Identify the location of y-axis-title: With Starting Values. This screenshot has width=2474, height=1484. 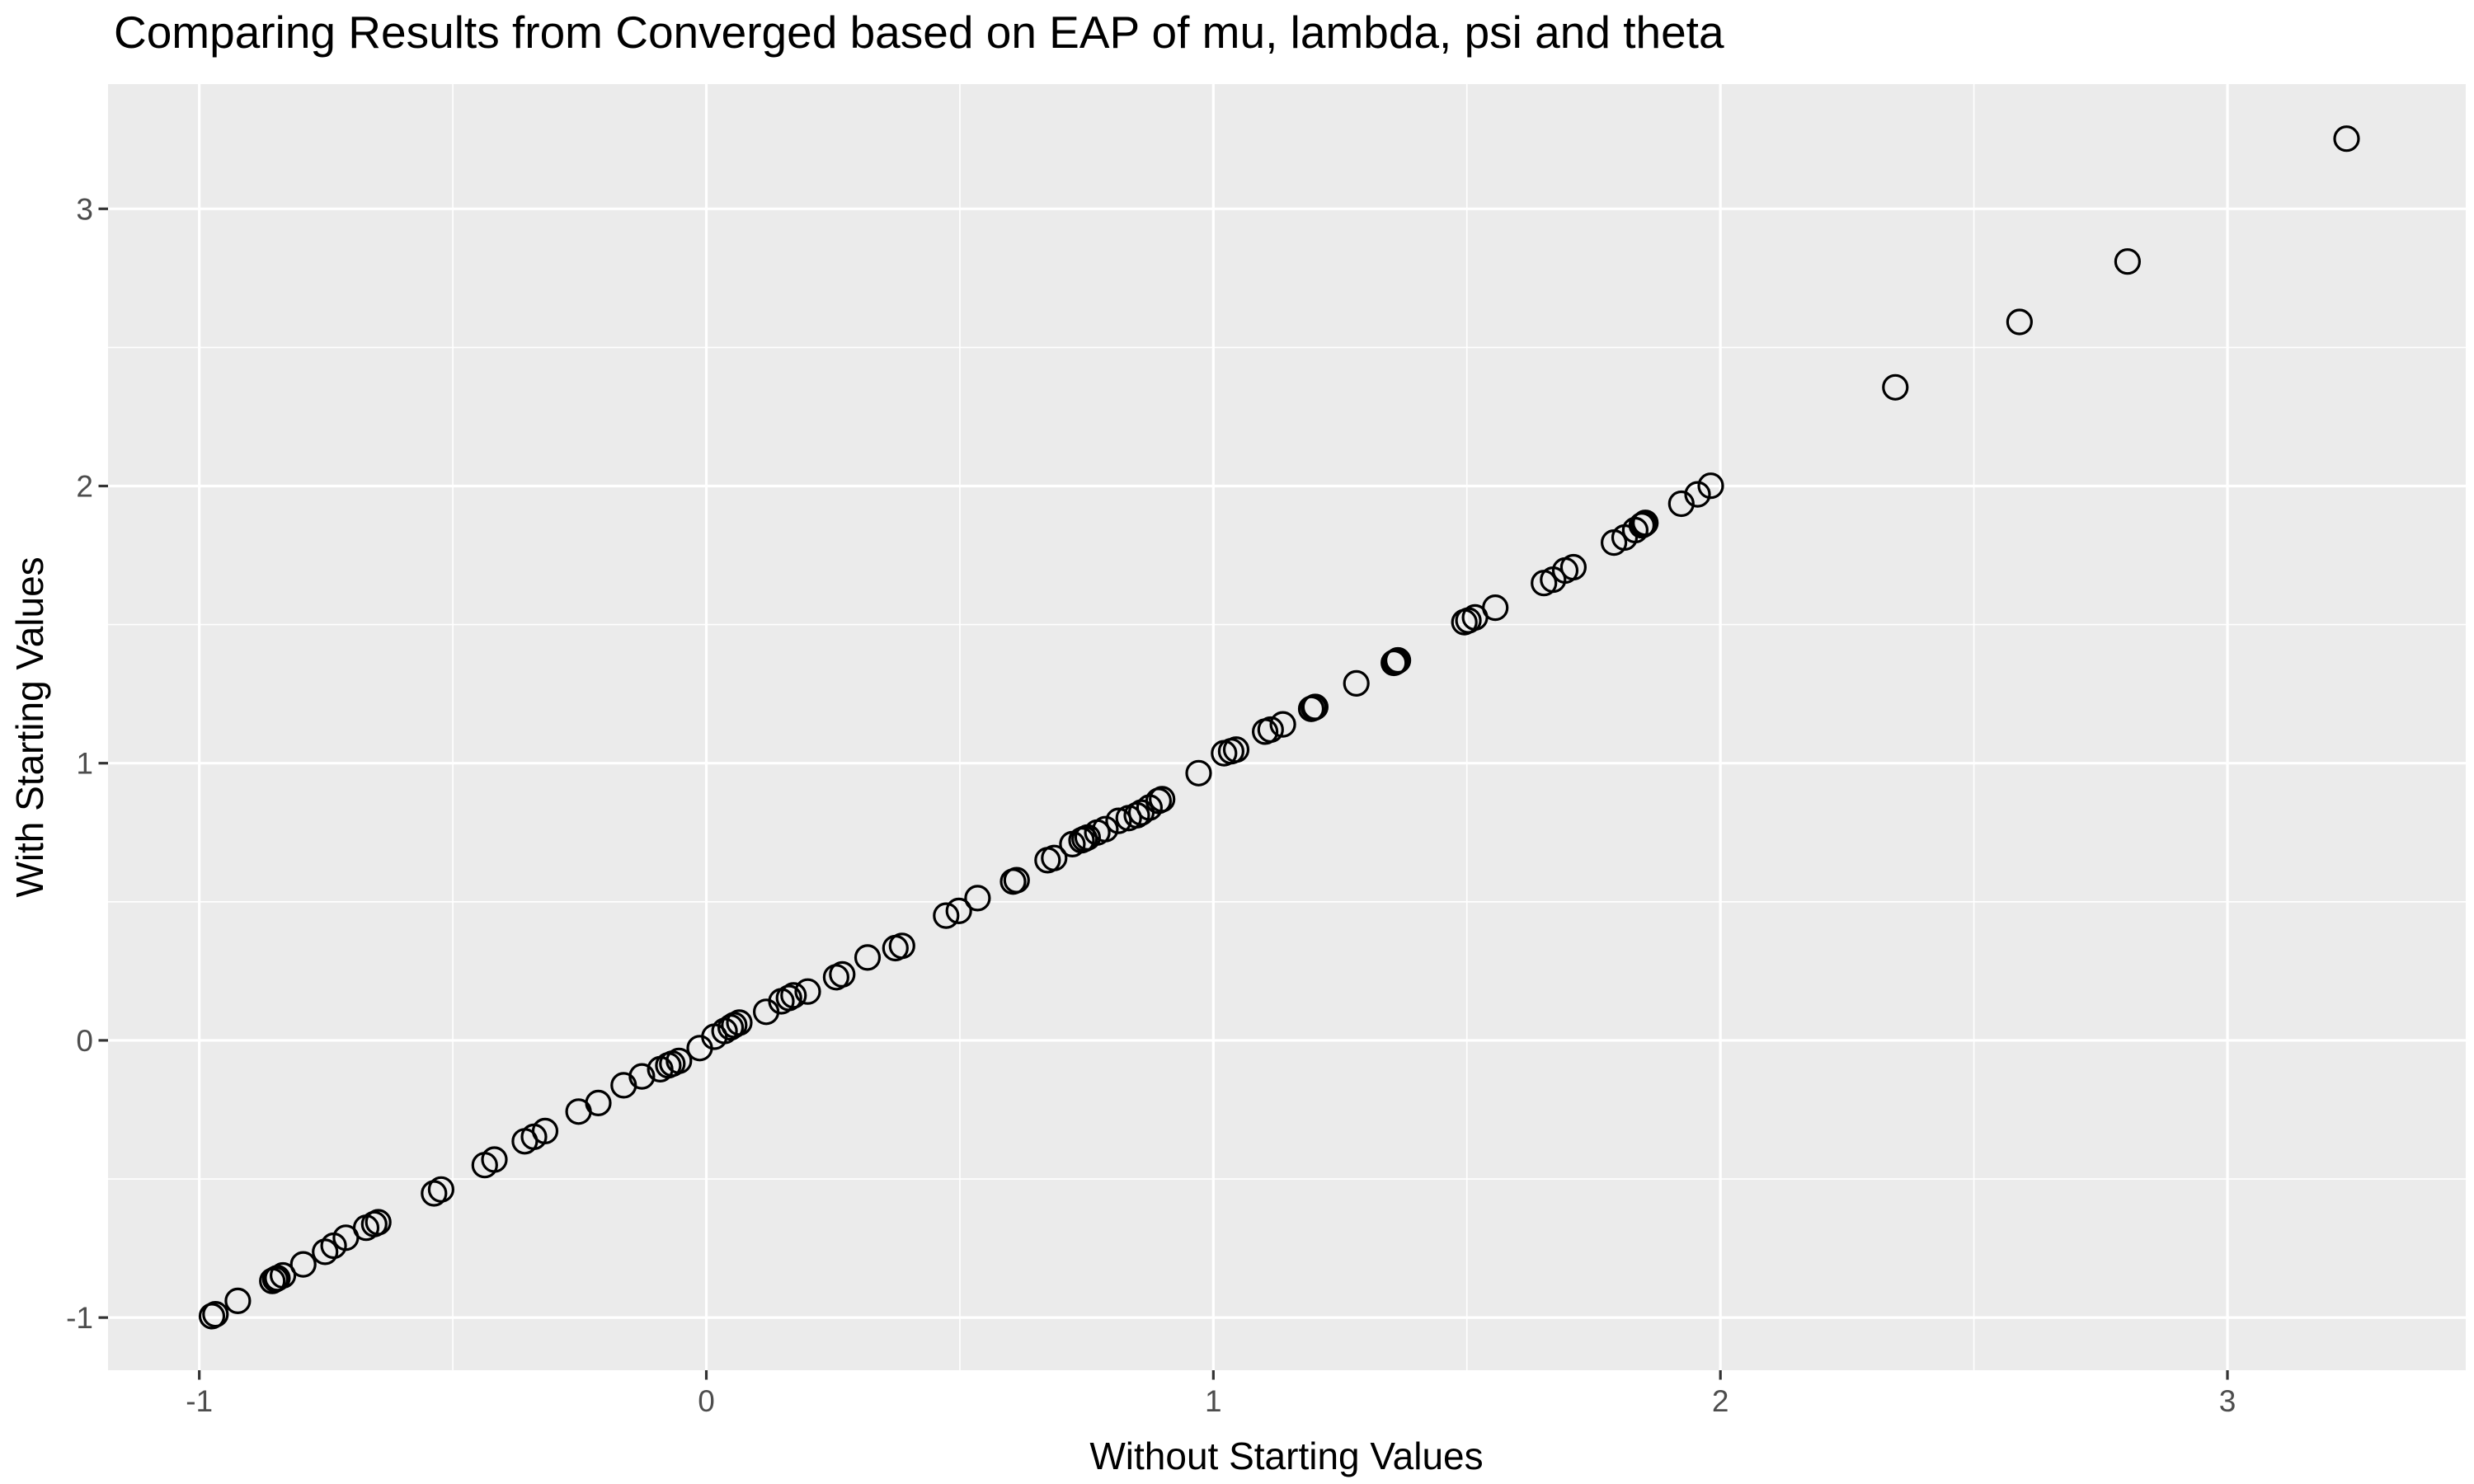
(29, 726).